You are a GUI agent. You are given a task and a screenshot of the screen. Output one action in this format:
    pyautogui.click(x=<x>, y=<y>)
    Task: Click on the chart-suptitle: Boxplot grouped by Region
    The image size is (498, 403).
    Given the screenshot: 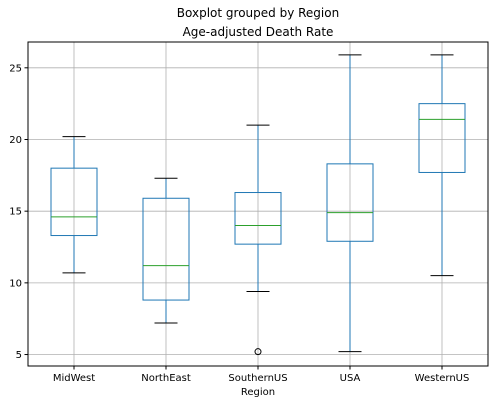 What is the action you would take?
    pyautogui.click(x=258, y=13)
    